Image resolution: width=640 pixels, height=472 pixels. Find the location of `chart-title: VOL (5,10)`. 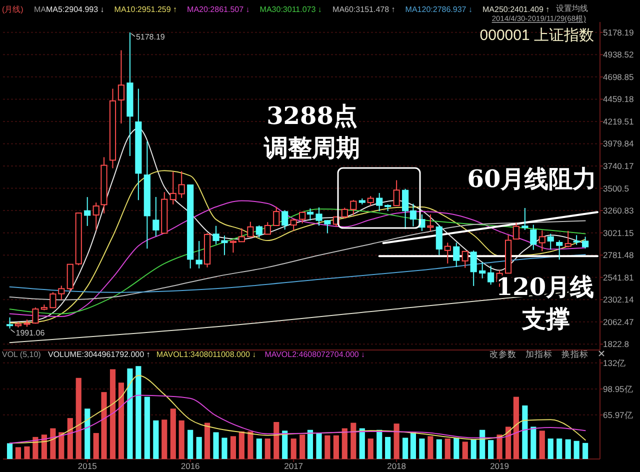

chart-title: VOL (5,10) is located at coordinates (22, 354).